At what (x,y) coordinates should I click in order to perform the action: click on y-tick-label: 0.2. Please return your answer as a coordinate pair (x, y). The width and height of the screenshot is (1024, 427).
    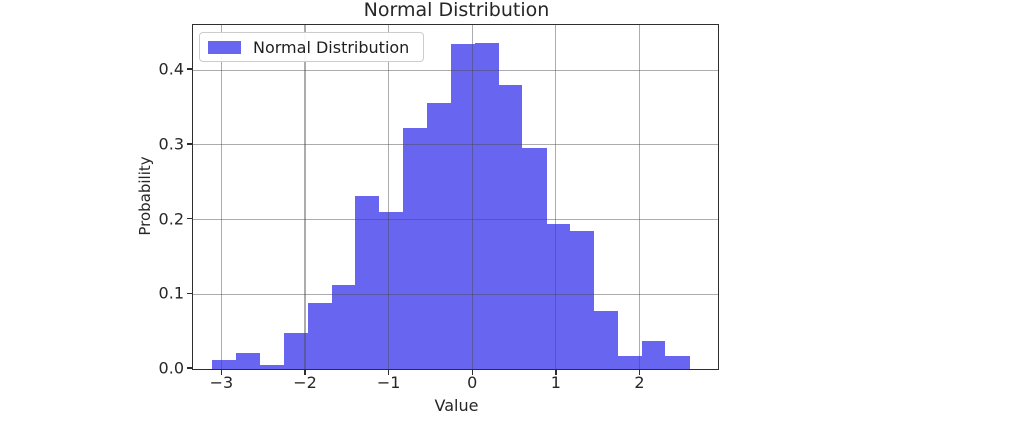
    Looking at the image, I should click on (171, 219).